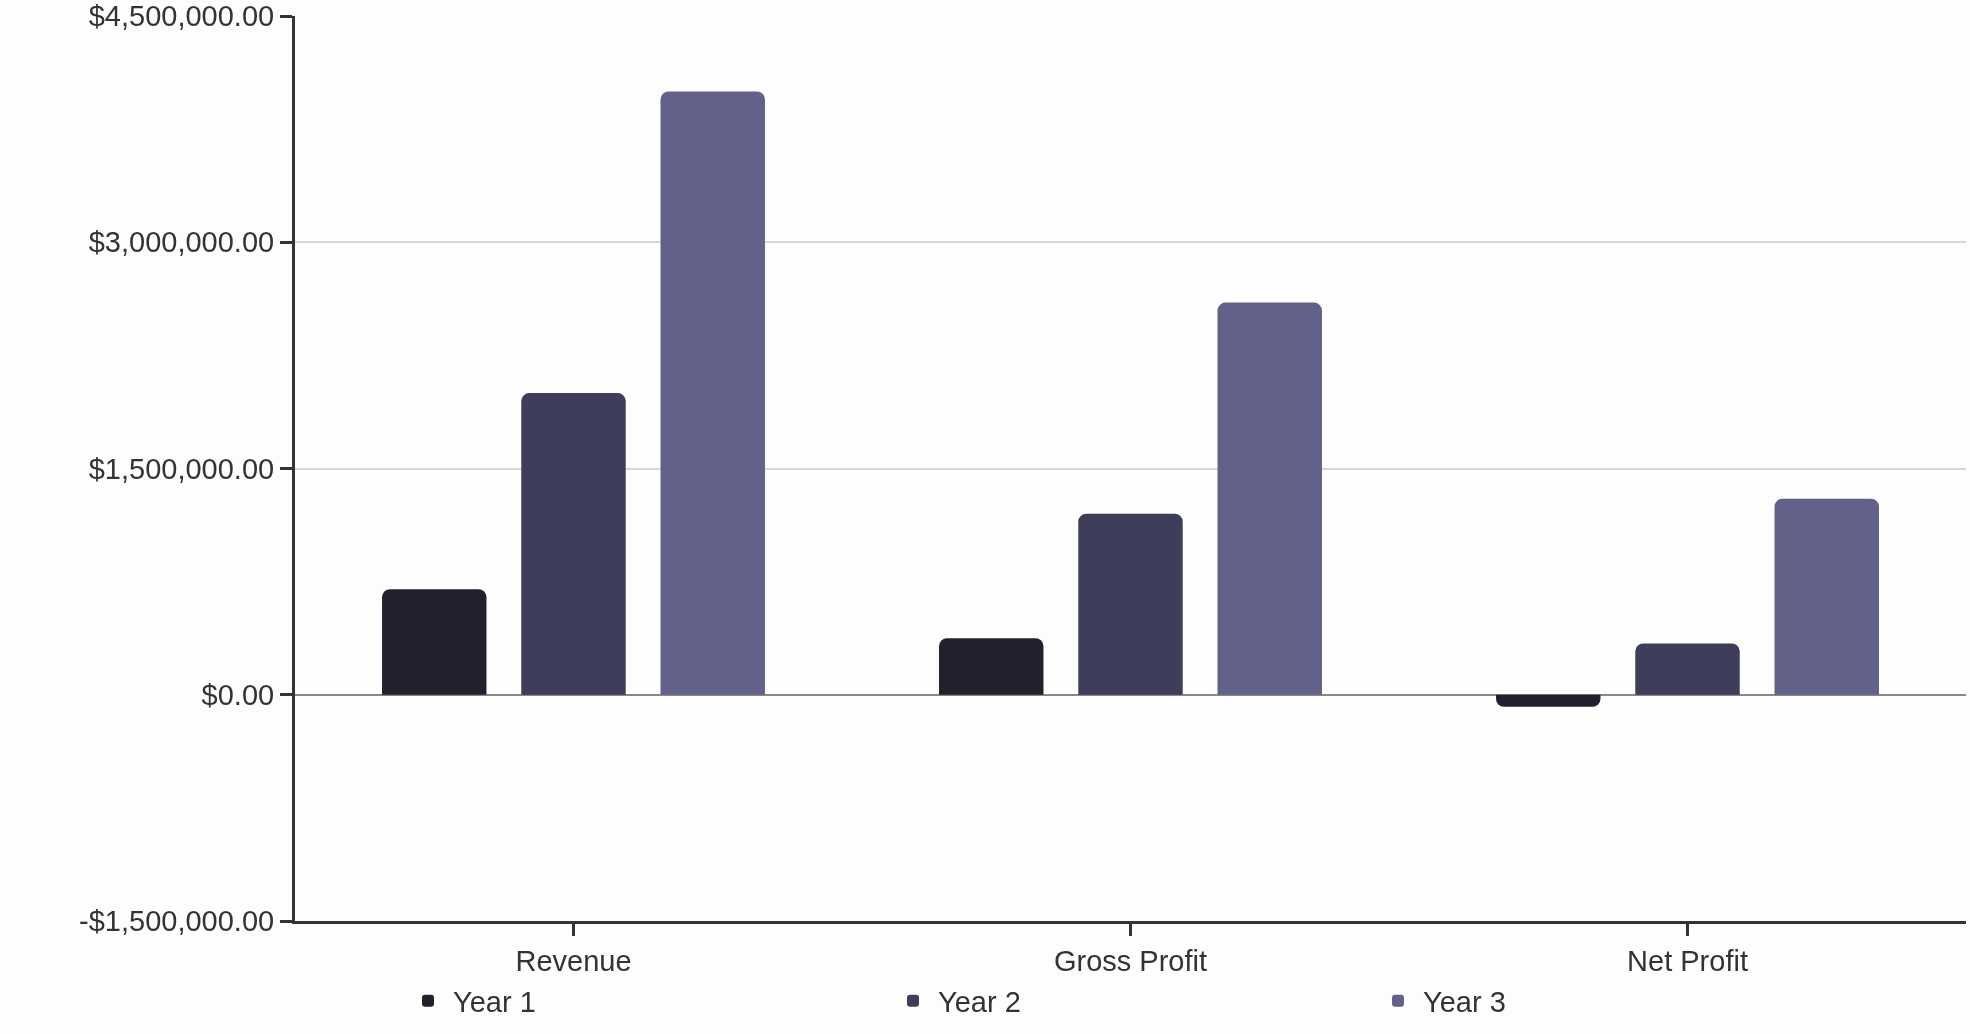 This screenshot has height=1034, width=1970. I want to click on x-tick-label: Net Profit, so click(1687, 960).